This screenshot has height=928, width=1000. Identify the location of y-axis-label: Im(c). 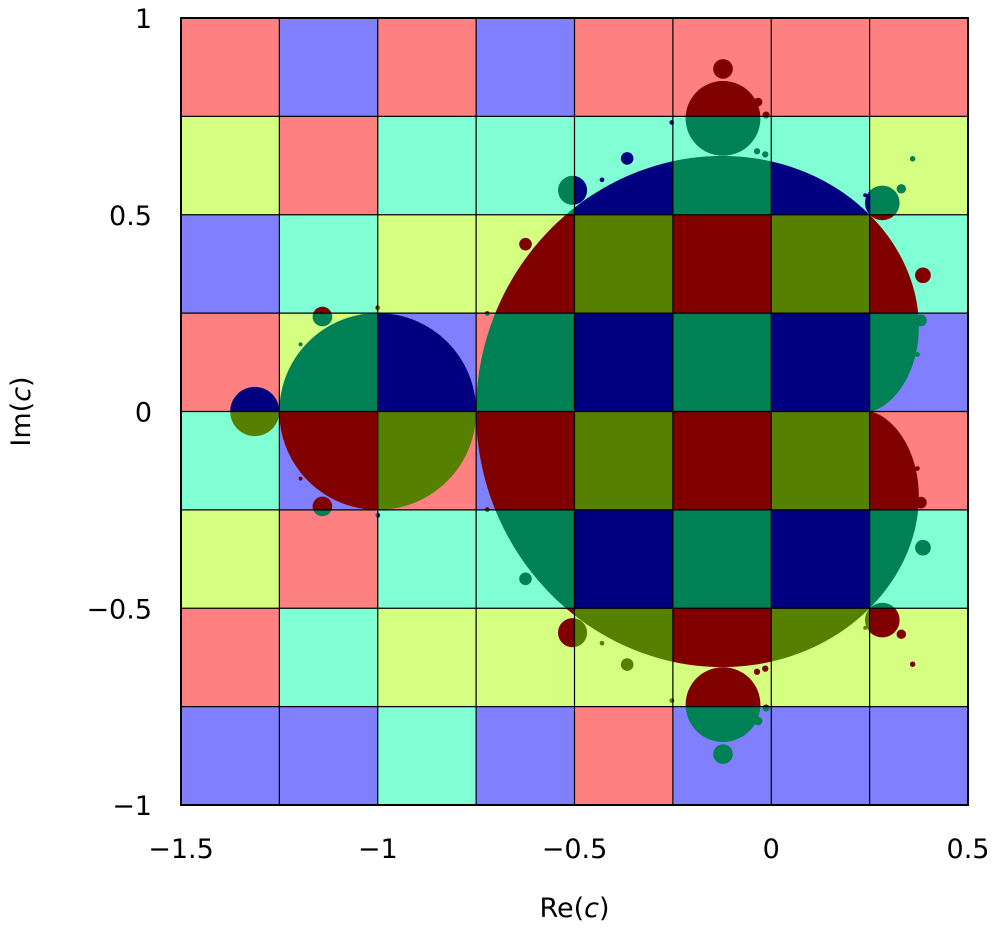
(21, 411).